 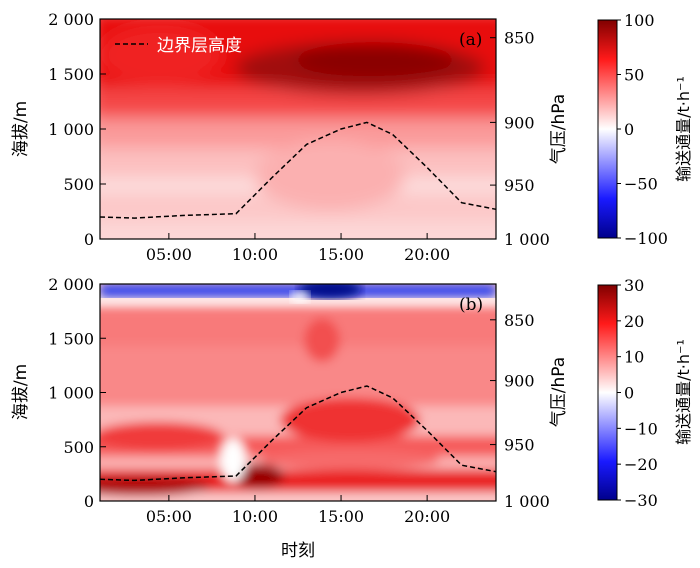 I want to click on y-tick-label-a: 0, so click(x=89, y=239).